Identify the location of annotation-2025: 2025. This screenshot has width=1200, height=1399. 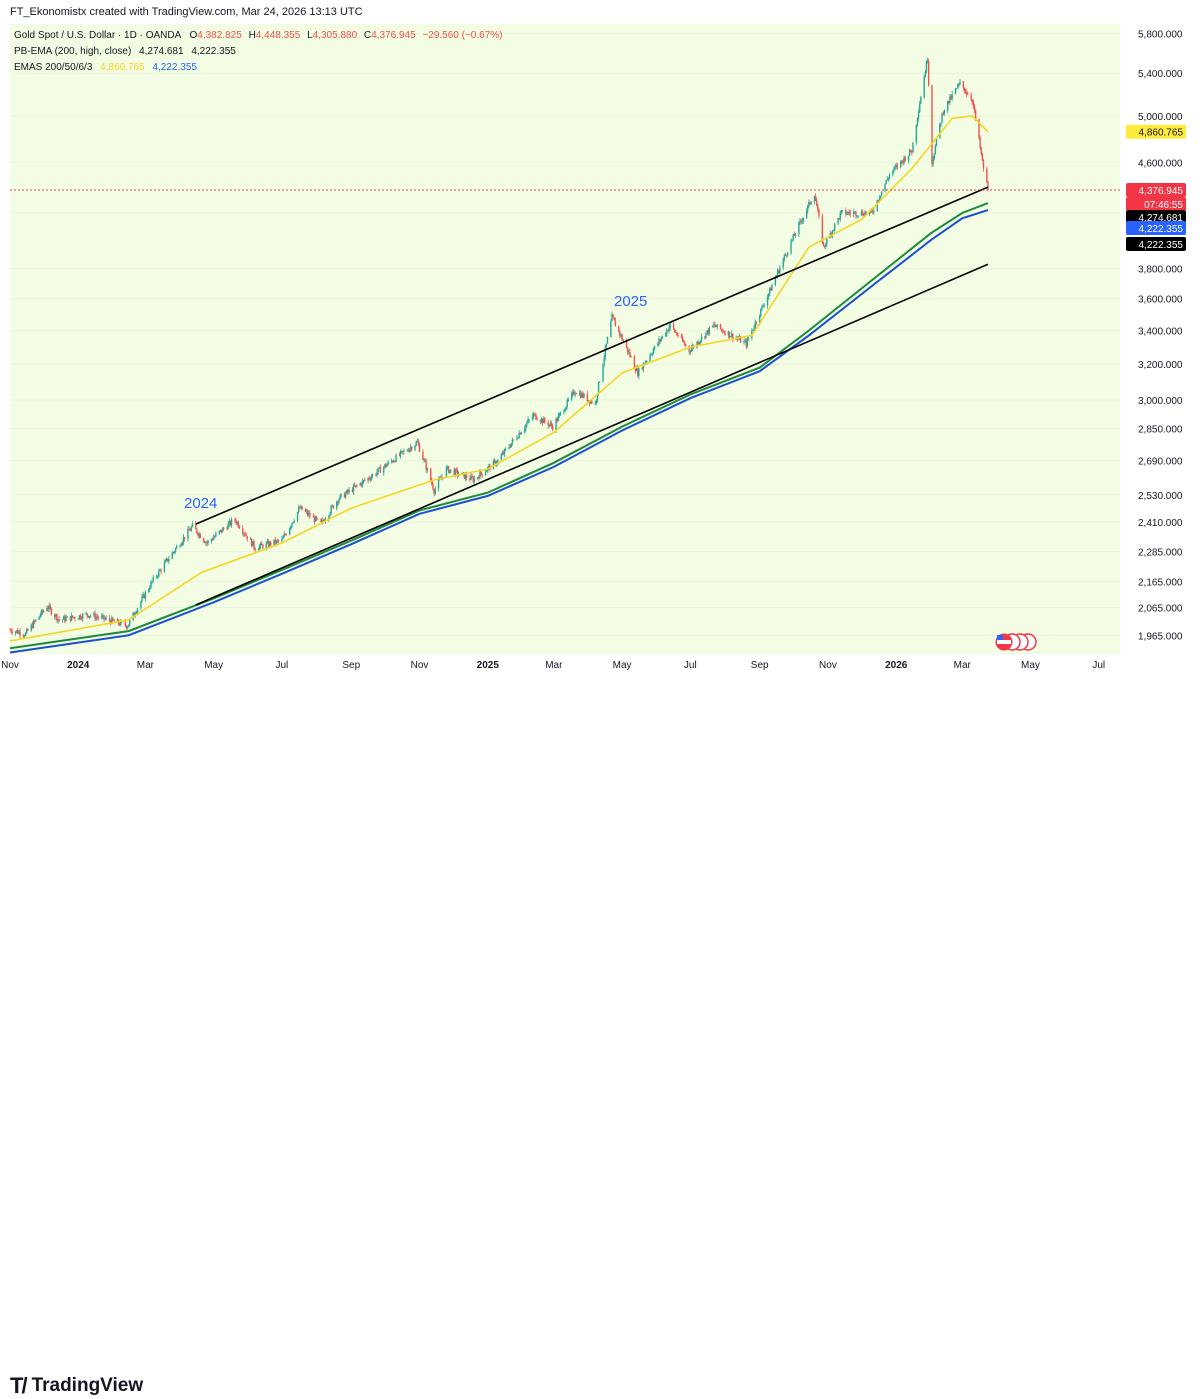
(630, 301).